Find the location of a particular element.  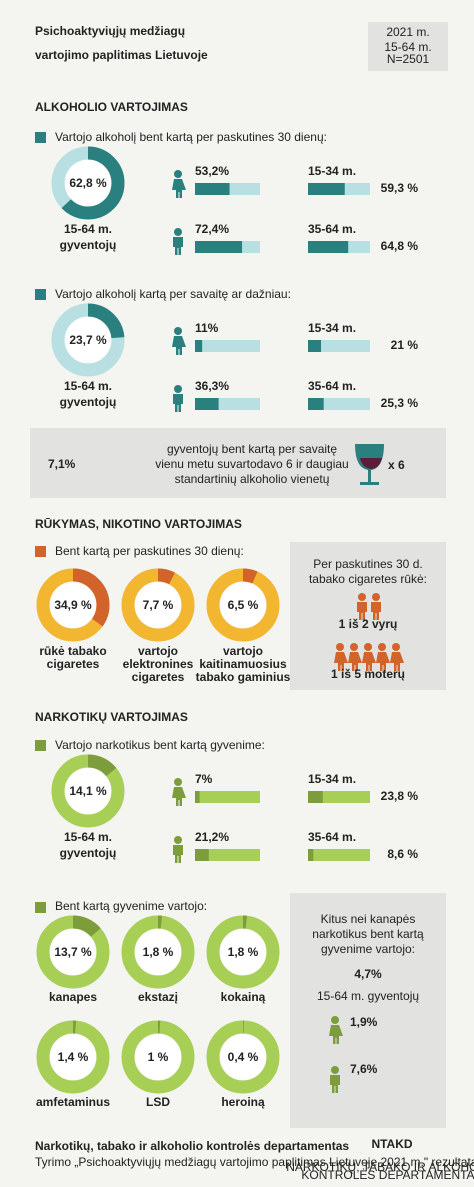

side-title: tabako cigaretes rūkė: is located at coordinates (368, 579).